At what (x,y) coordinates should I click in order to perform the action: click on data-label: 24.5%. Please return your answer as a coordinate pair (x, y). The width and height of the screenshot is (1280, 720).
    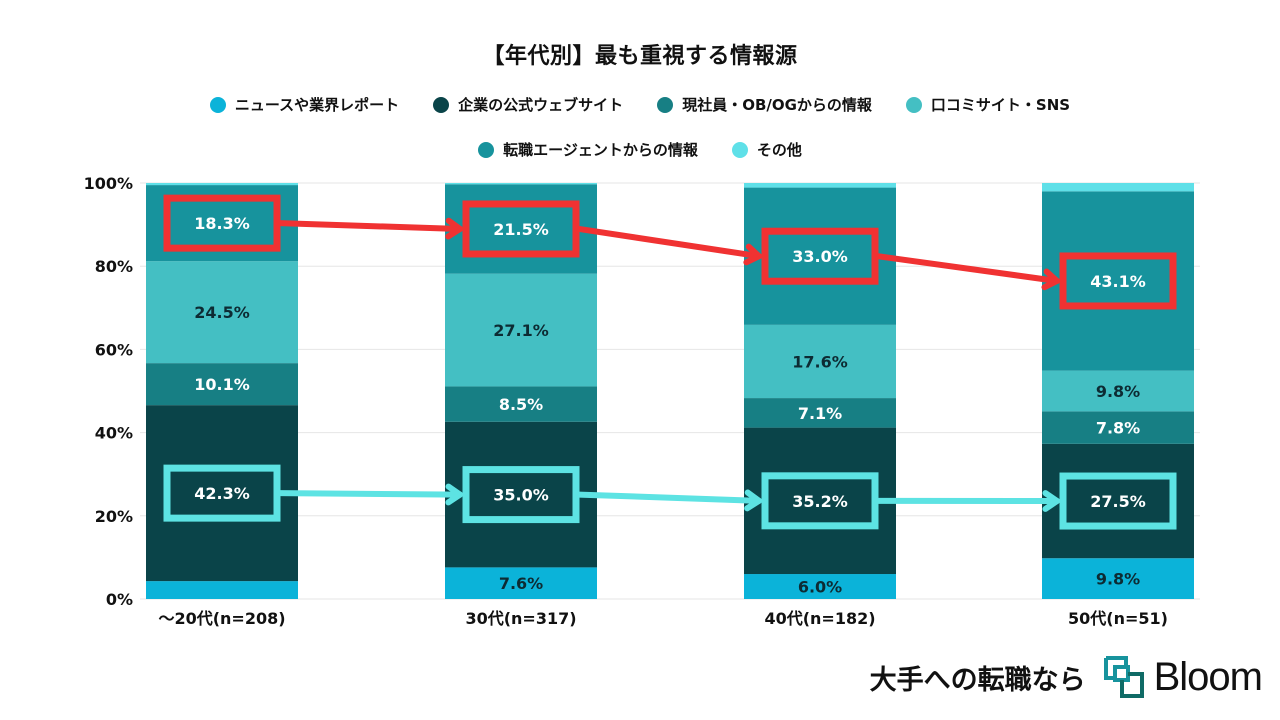
    Looking at the image, I should click on (222, 312).